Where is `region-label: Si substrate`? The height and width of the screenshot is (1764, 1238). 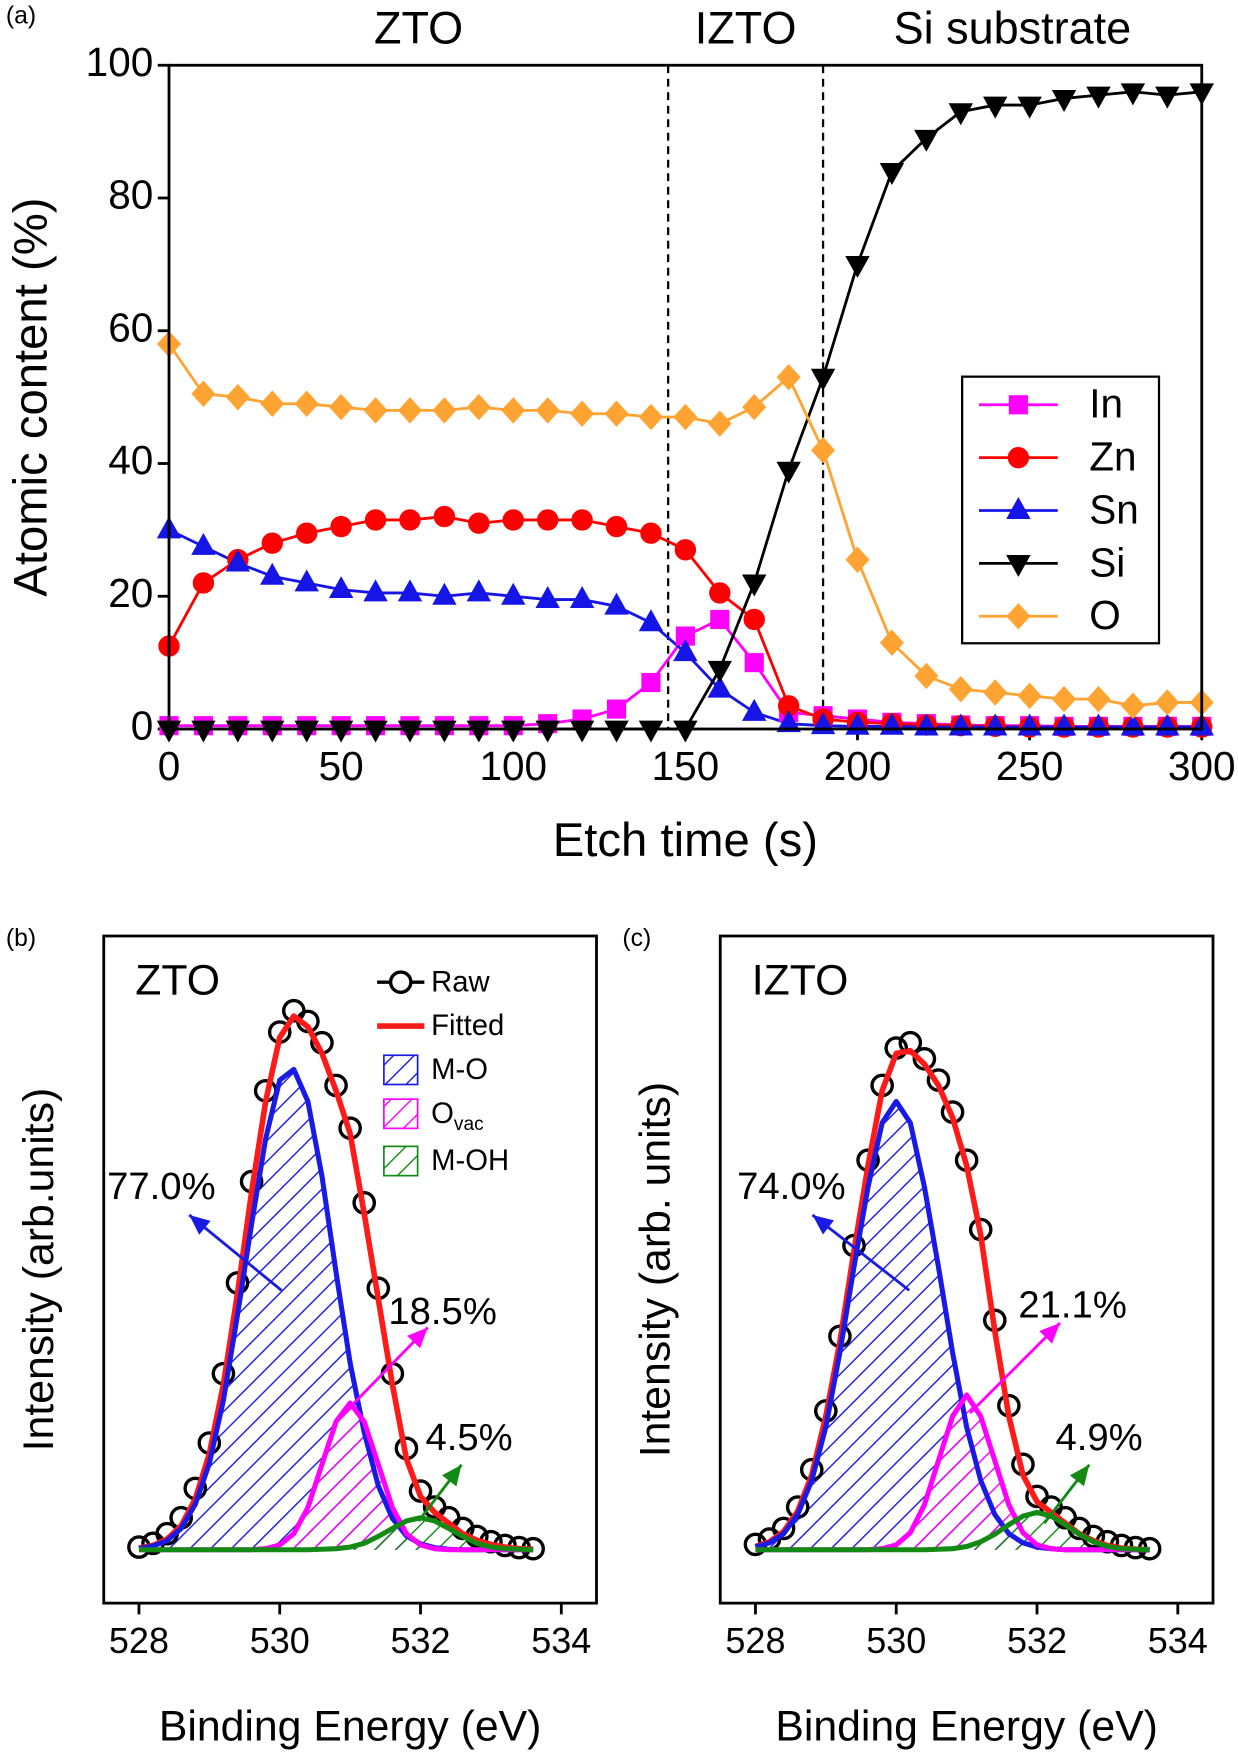
region-label: Si substrate is located at coordinates (1013, 27).